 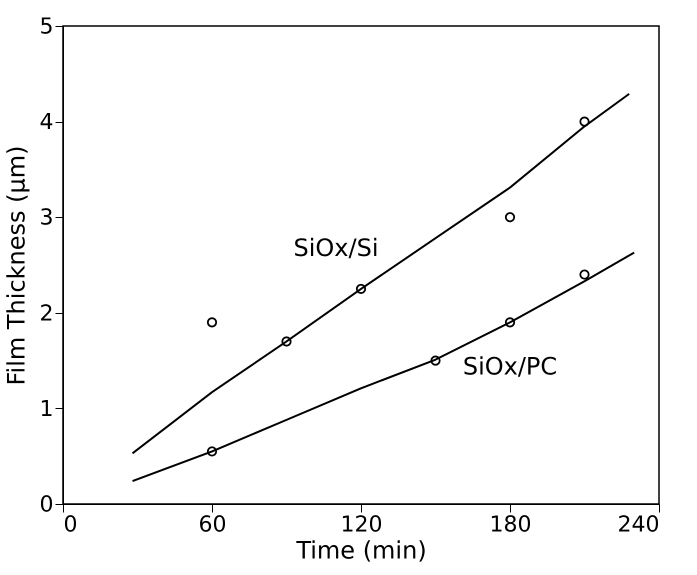 What do you see at coordinates (511, 525) in the screenshot?
I see `x-tick-label: 180` at bounding box center [511, 525].